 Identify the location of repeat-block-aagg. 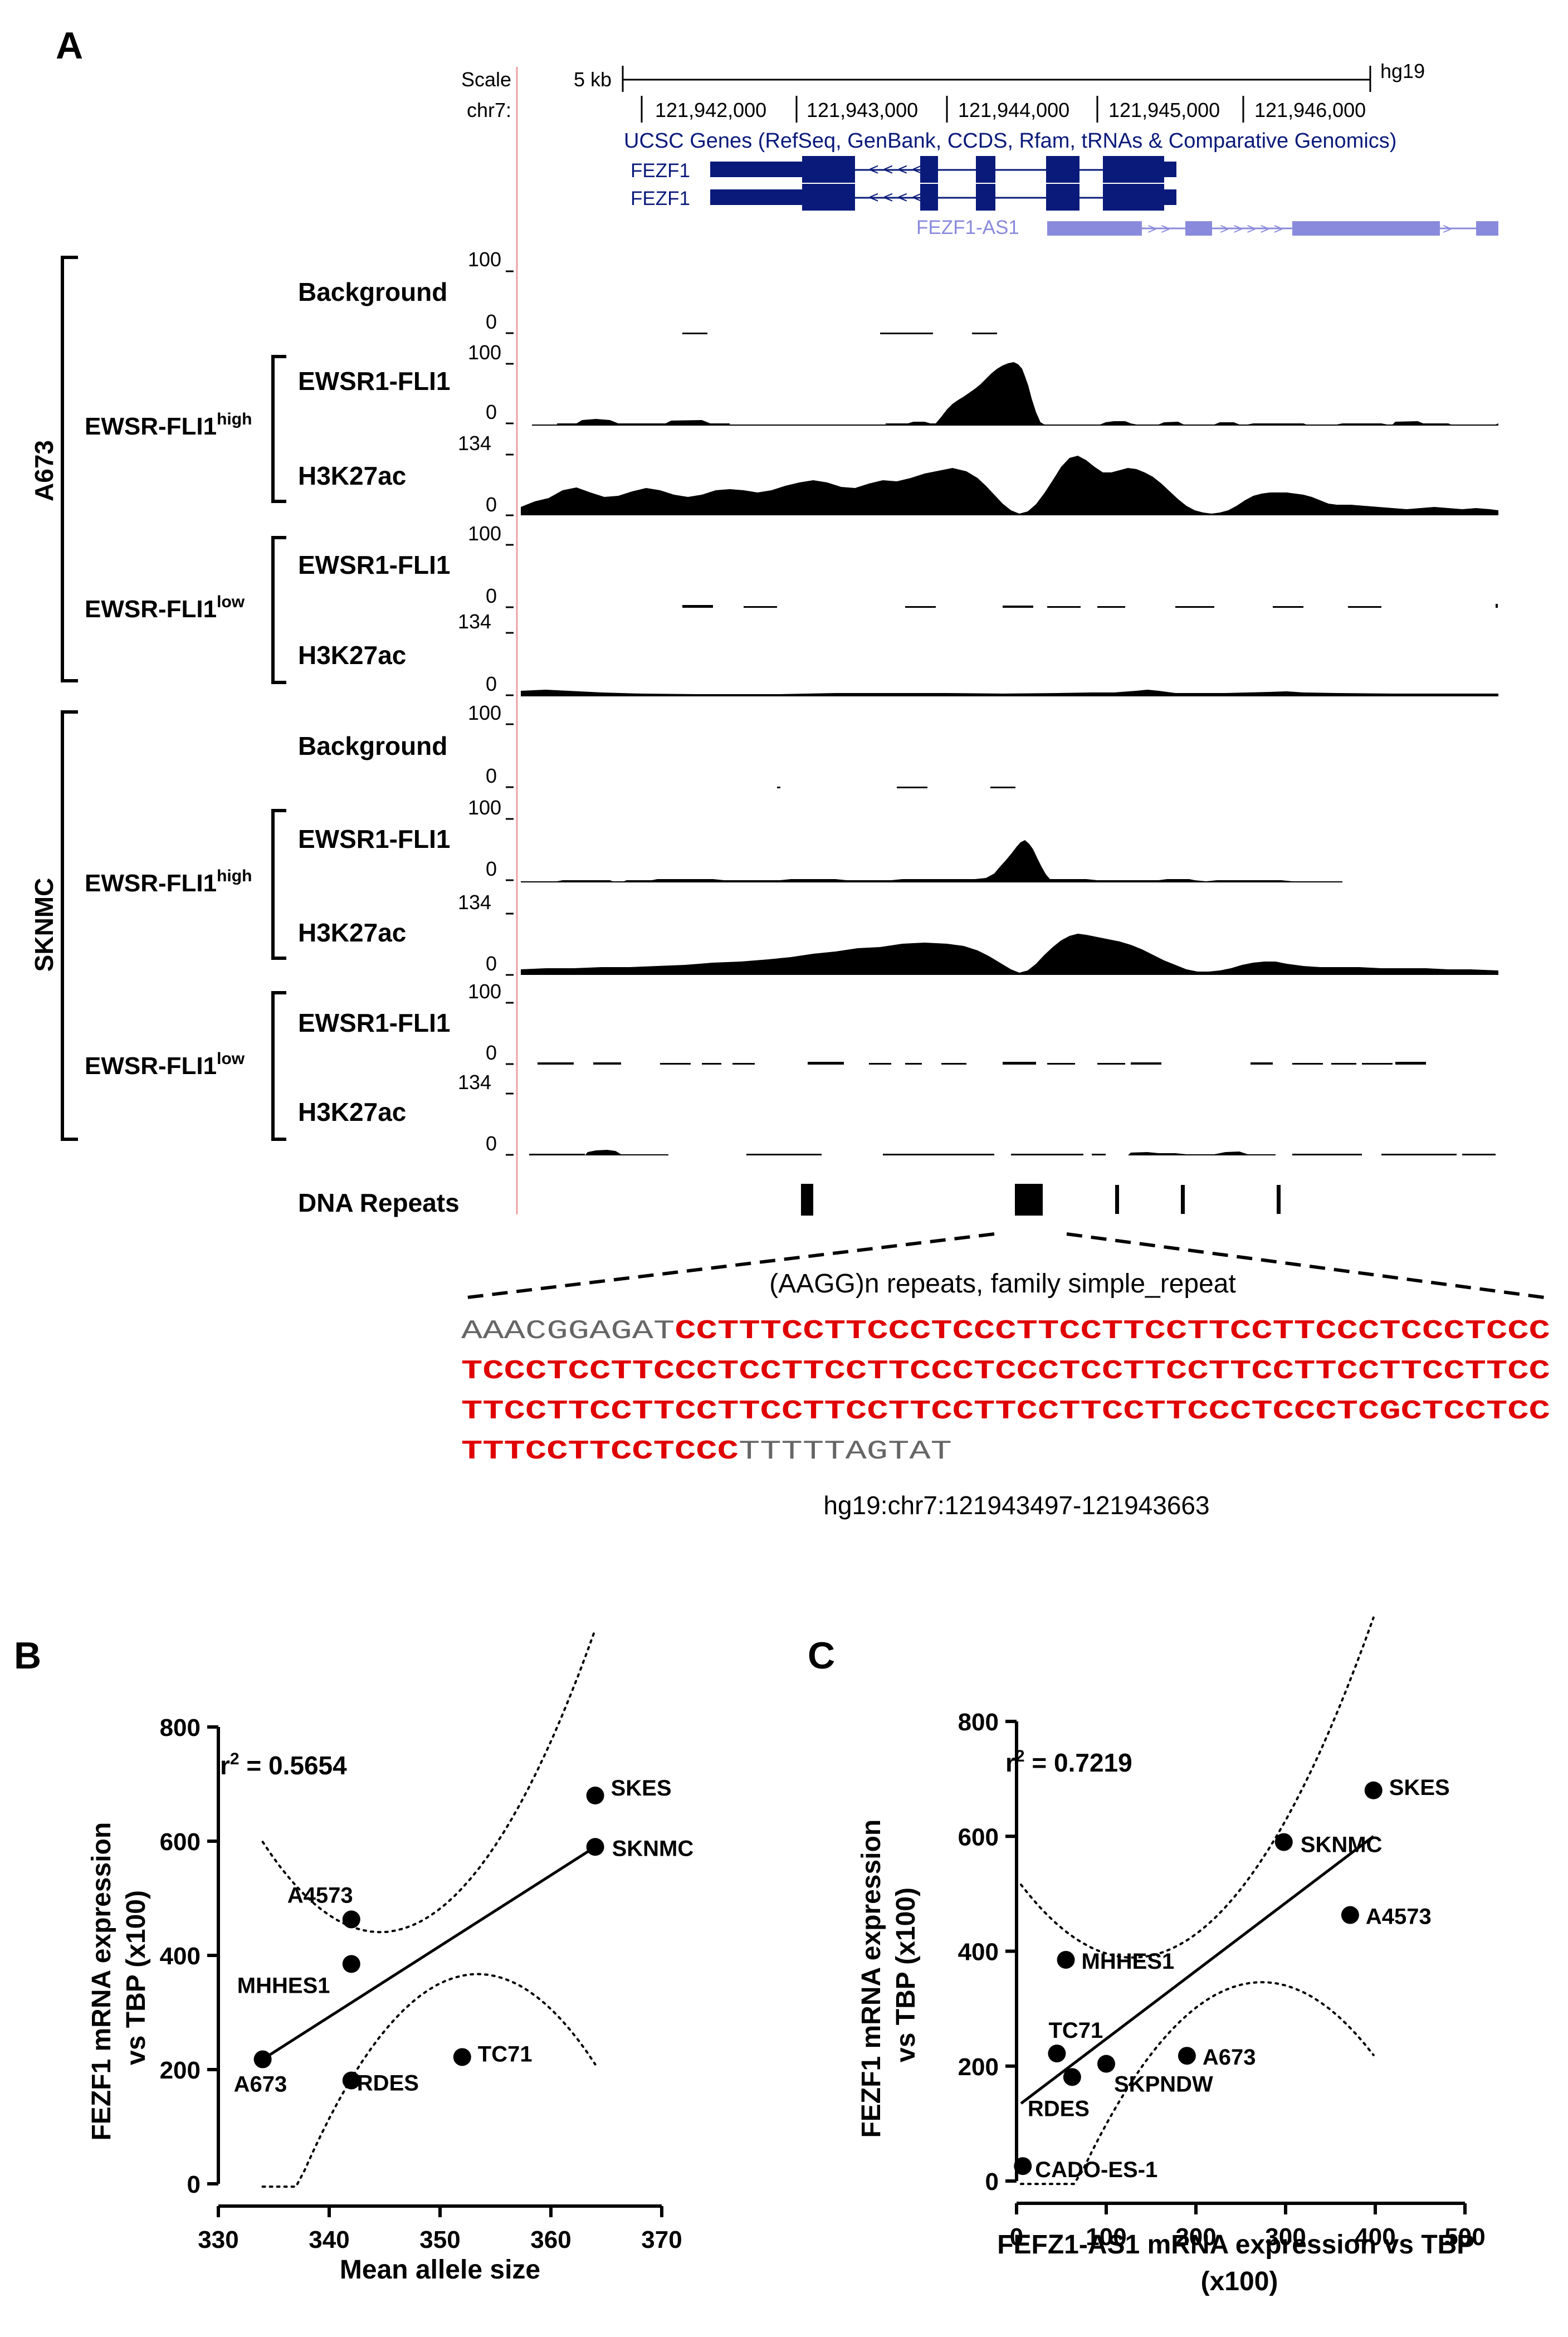
(1029, 1200).